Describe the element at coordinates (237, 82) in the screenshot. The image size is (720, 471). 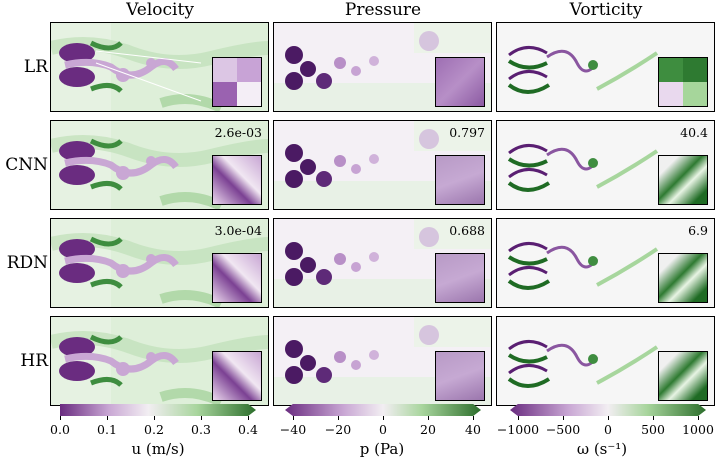
I see `zoom-inset-lr-velocity` at that location.